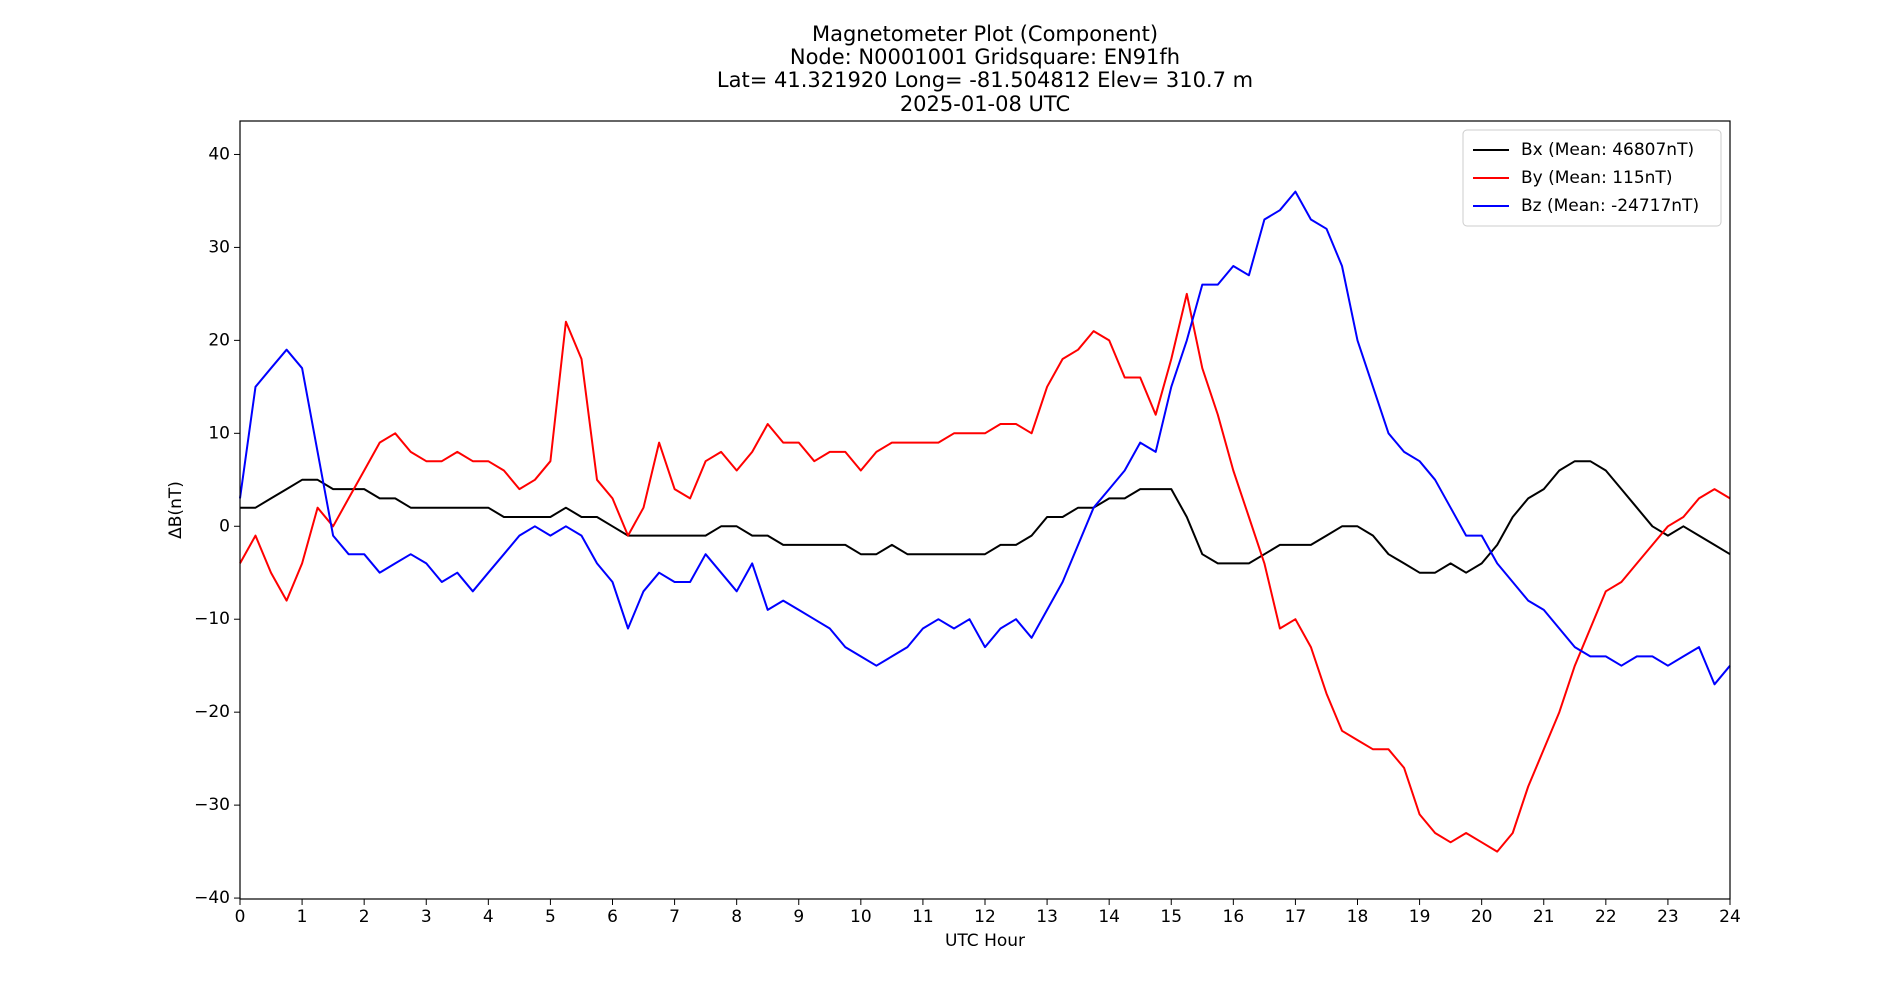 The image size is (1900, 1000). Describe the element at coordinates (612, 917) in the screenshot. I see `x-tick-label: 6` at that location.